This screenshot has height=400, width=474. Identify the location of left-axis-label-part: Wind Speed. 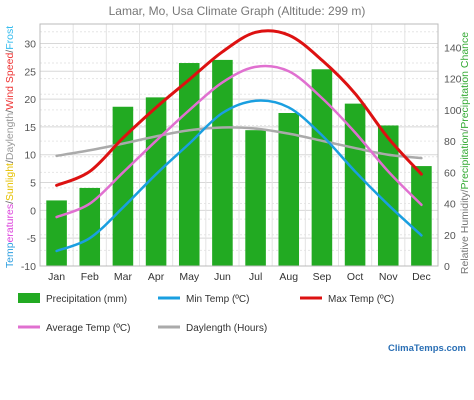
(10, 81).